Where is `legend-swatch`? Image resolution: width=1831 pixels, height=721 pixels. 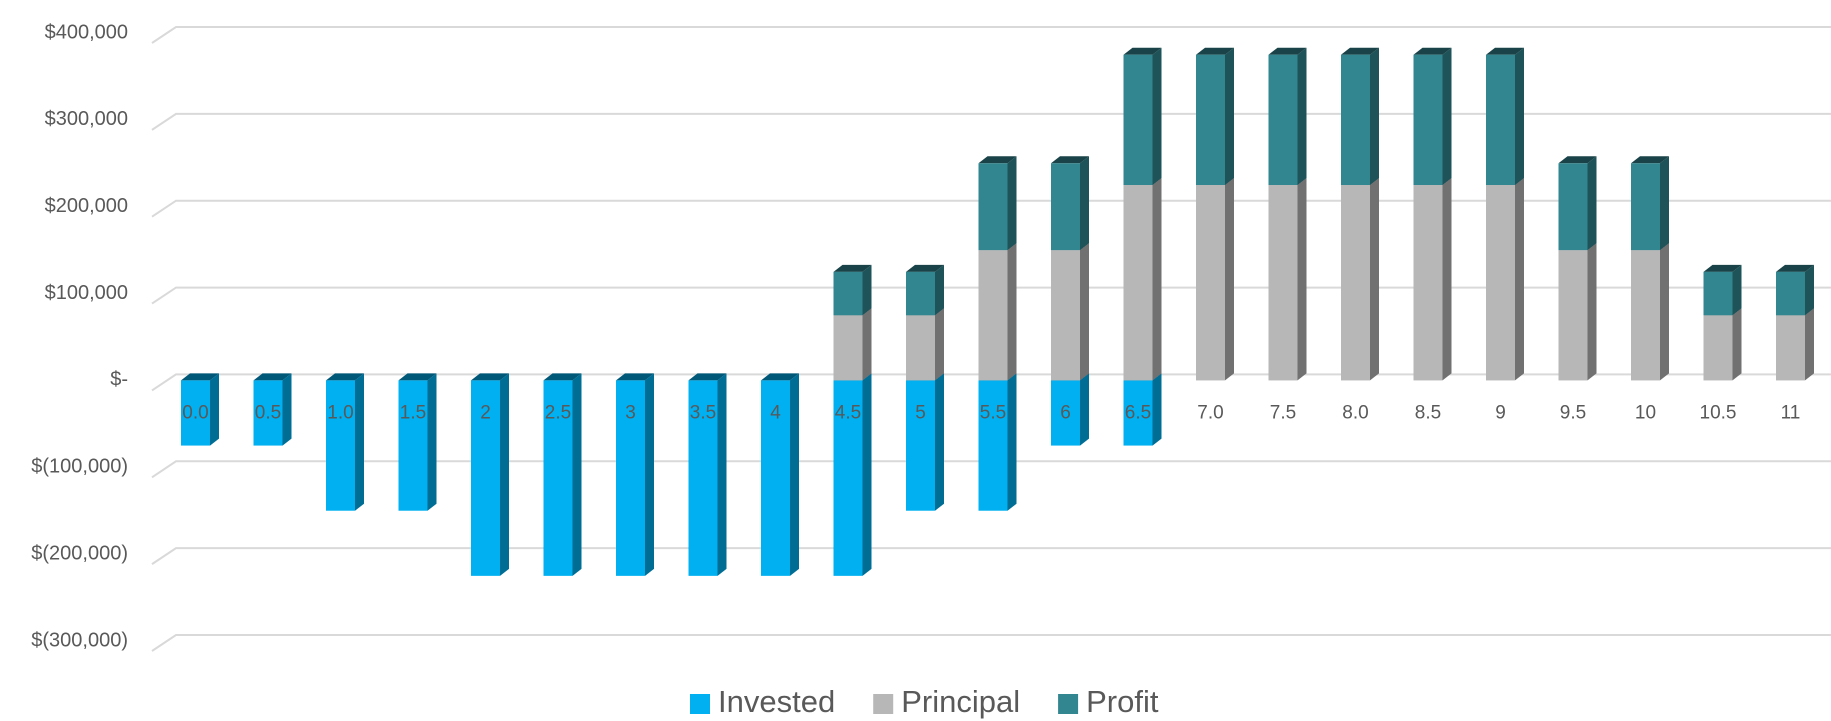 legend-swatch is located at coordinates (883, 704).